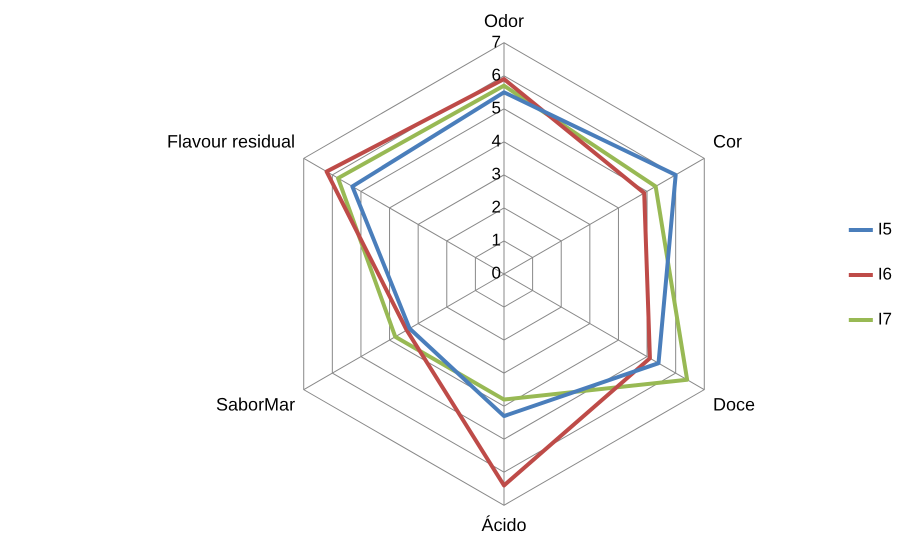 The height and width of the screenshot is (546, 912). What do you see at coordinates (231, 142) in the screenshot?
I see `spoke-label: Flavour residual` at bounding box center [231, 142].